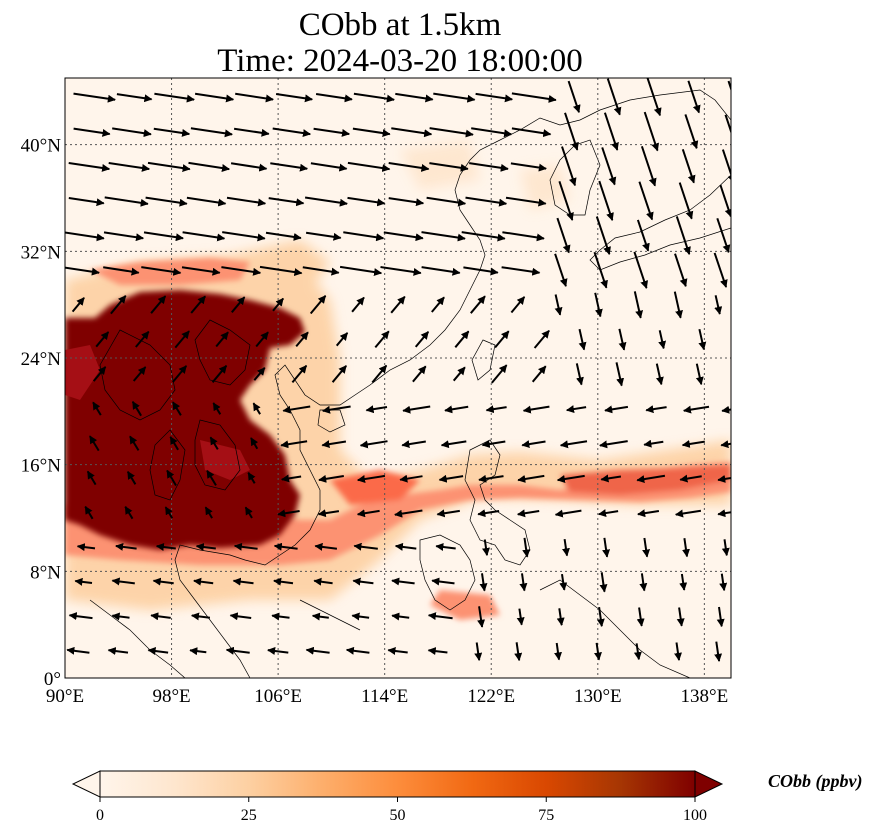  I want to click on colorbar-ticks: 0 25 50 75 100, so click(401, 810).